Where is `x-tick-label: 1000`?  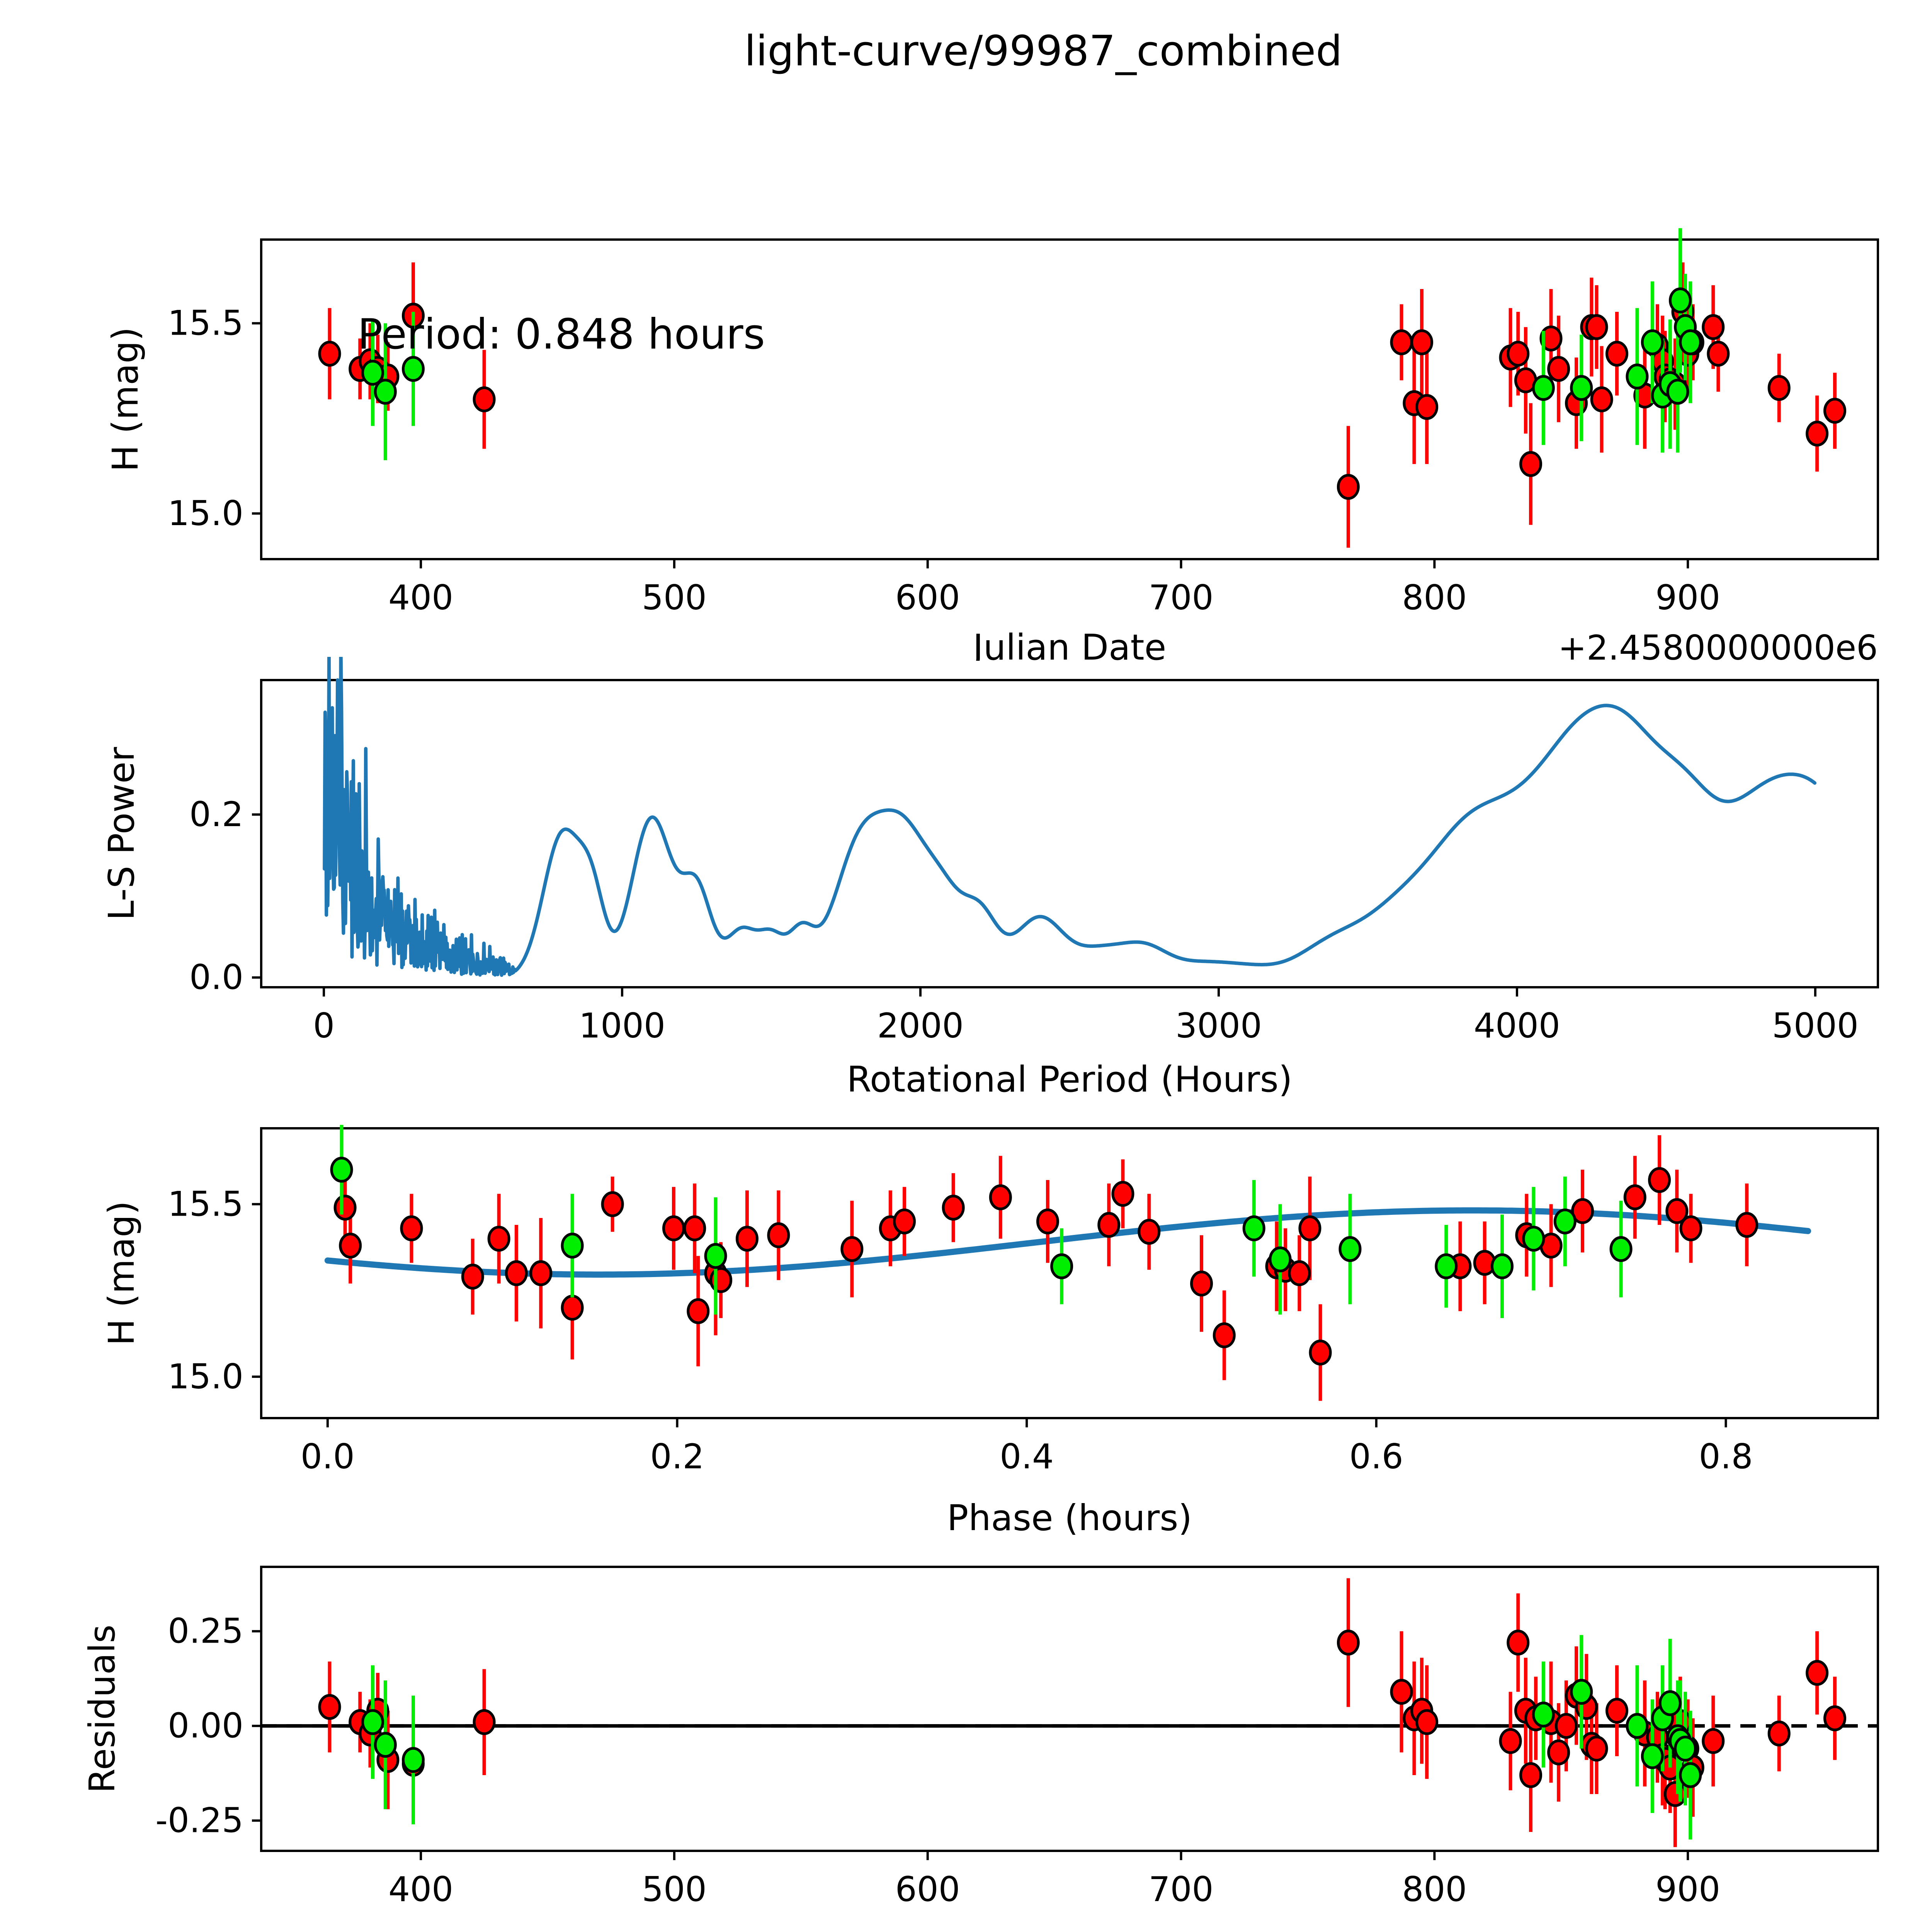
x-tick-label: 1000 is located at coordinates (622, 1026).